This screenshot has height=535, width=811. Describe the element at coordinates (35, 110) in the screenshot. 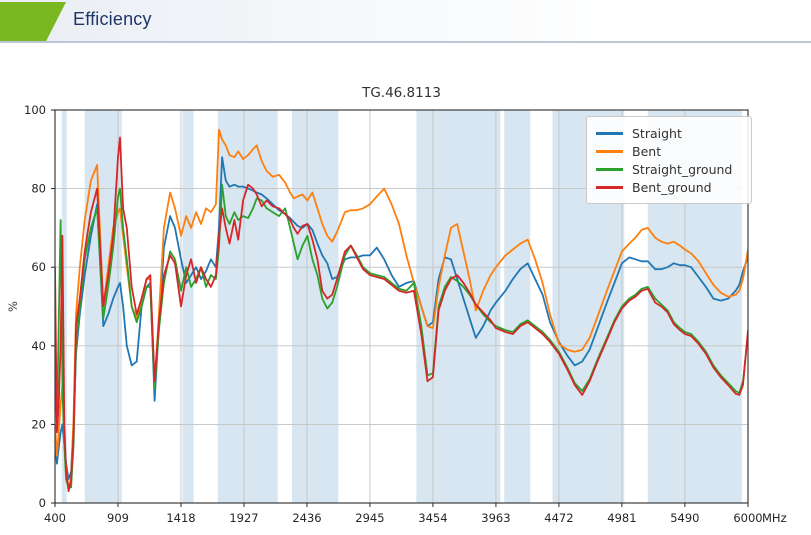

I see `y-tick-label: 100` at that location.